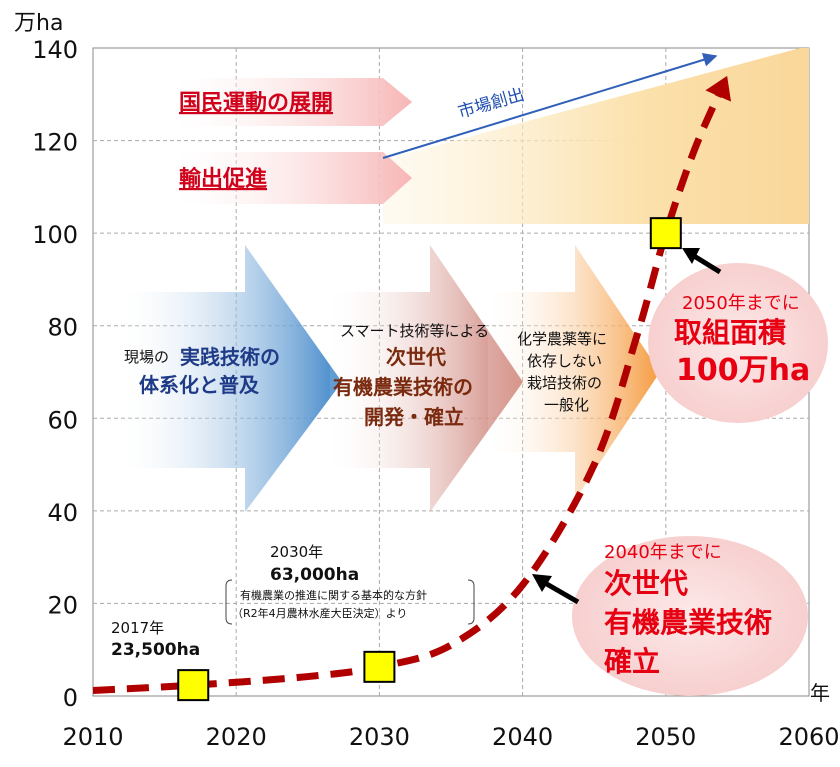  I want to click on callout-2050-bubble, so click(738, 343).